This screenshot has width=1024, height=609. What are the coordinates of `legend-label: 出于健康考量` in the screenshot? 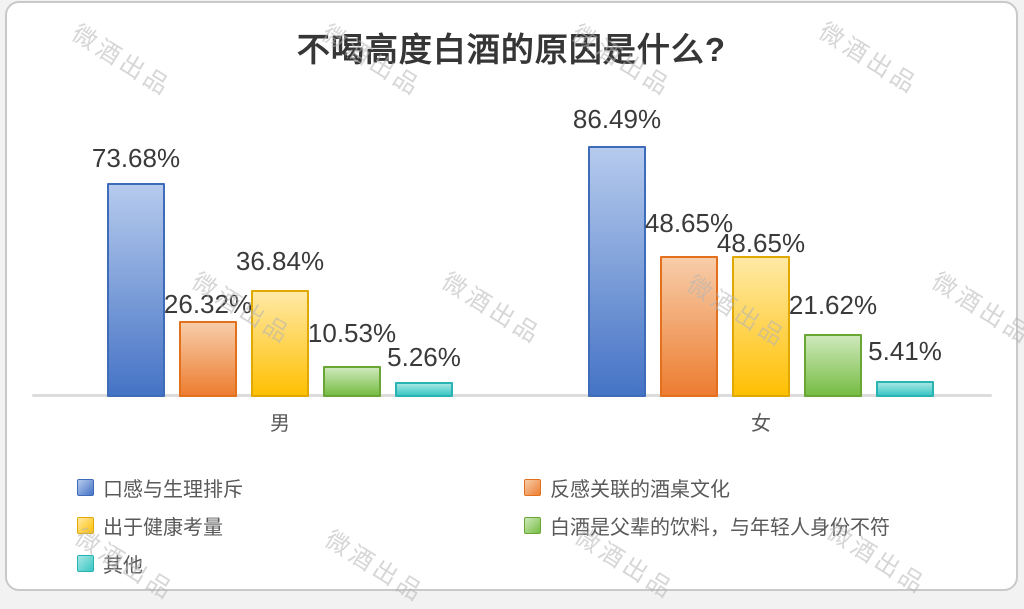 It's located at (163, 528).